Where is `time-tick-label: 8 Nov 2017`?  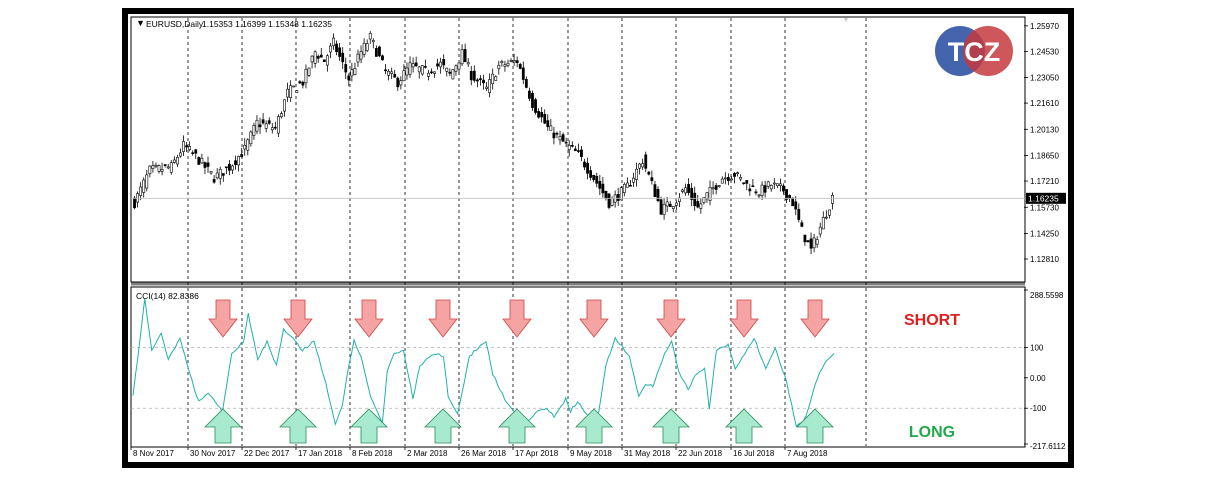
time-tick-label: 8 Nov 2017 is located at coordinates (153, 453).